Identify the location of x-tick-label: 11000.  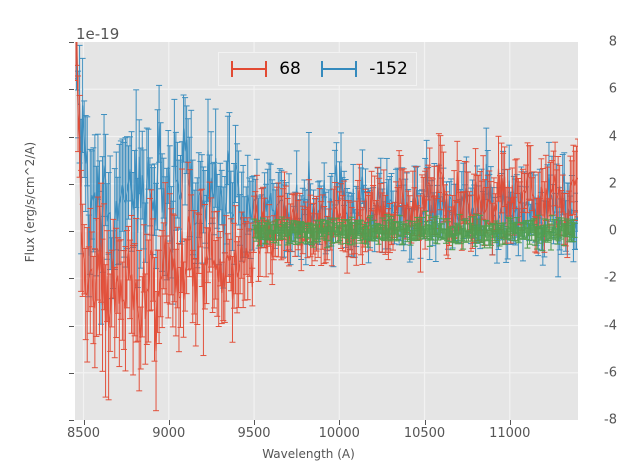
(510, 433).